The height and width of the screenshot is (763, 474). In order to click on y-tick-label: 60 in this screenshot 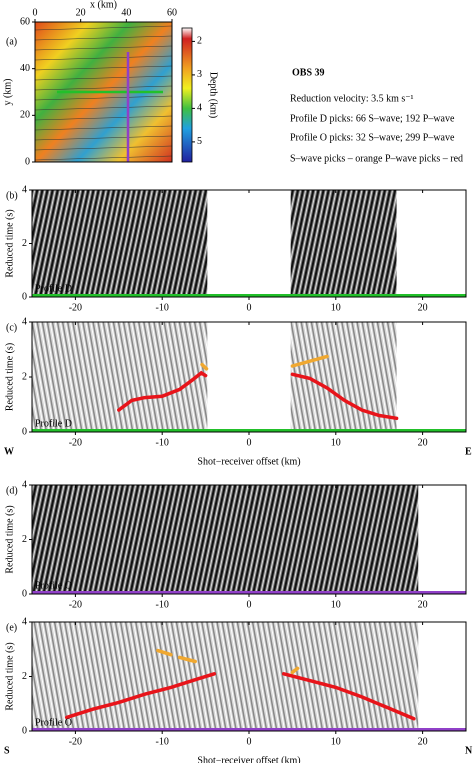, I will do `click(25, 21)`.